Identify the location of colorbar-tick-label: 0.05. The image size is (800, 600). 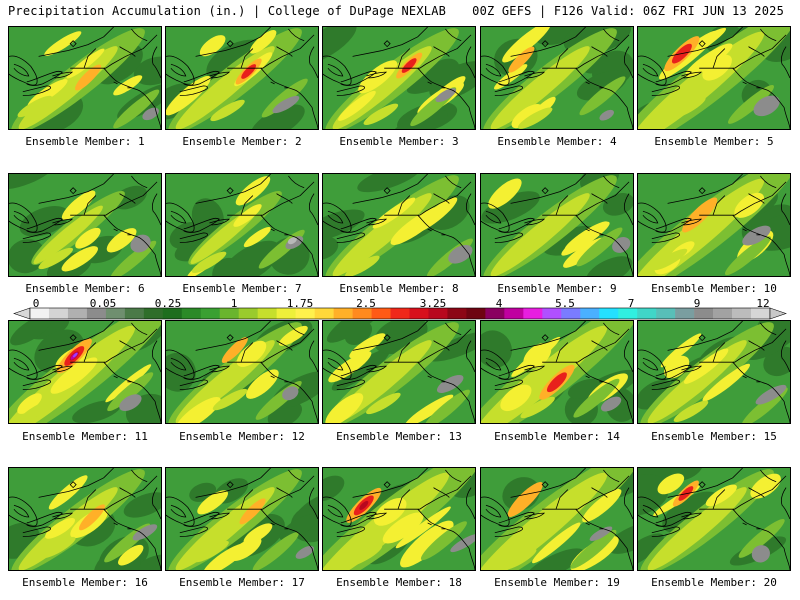
(103, 303).